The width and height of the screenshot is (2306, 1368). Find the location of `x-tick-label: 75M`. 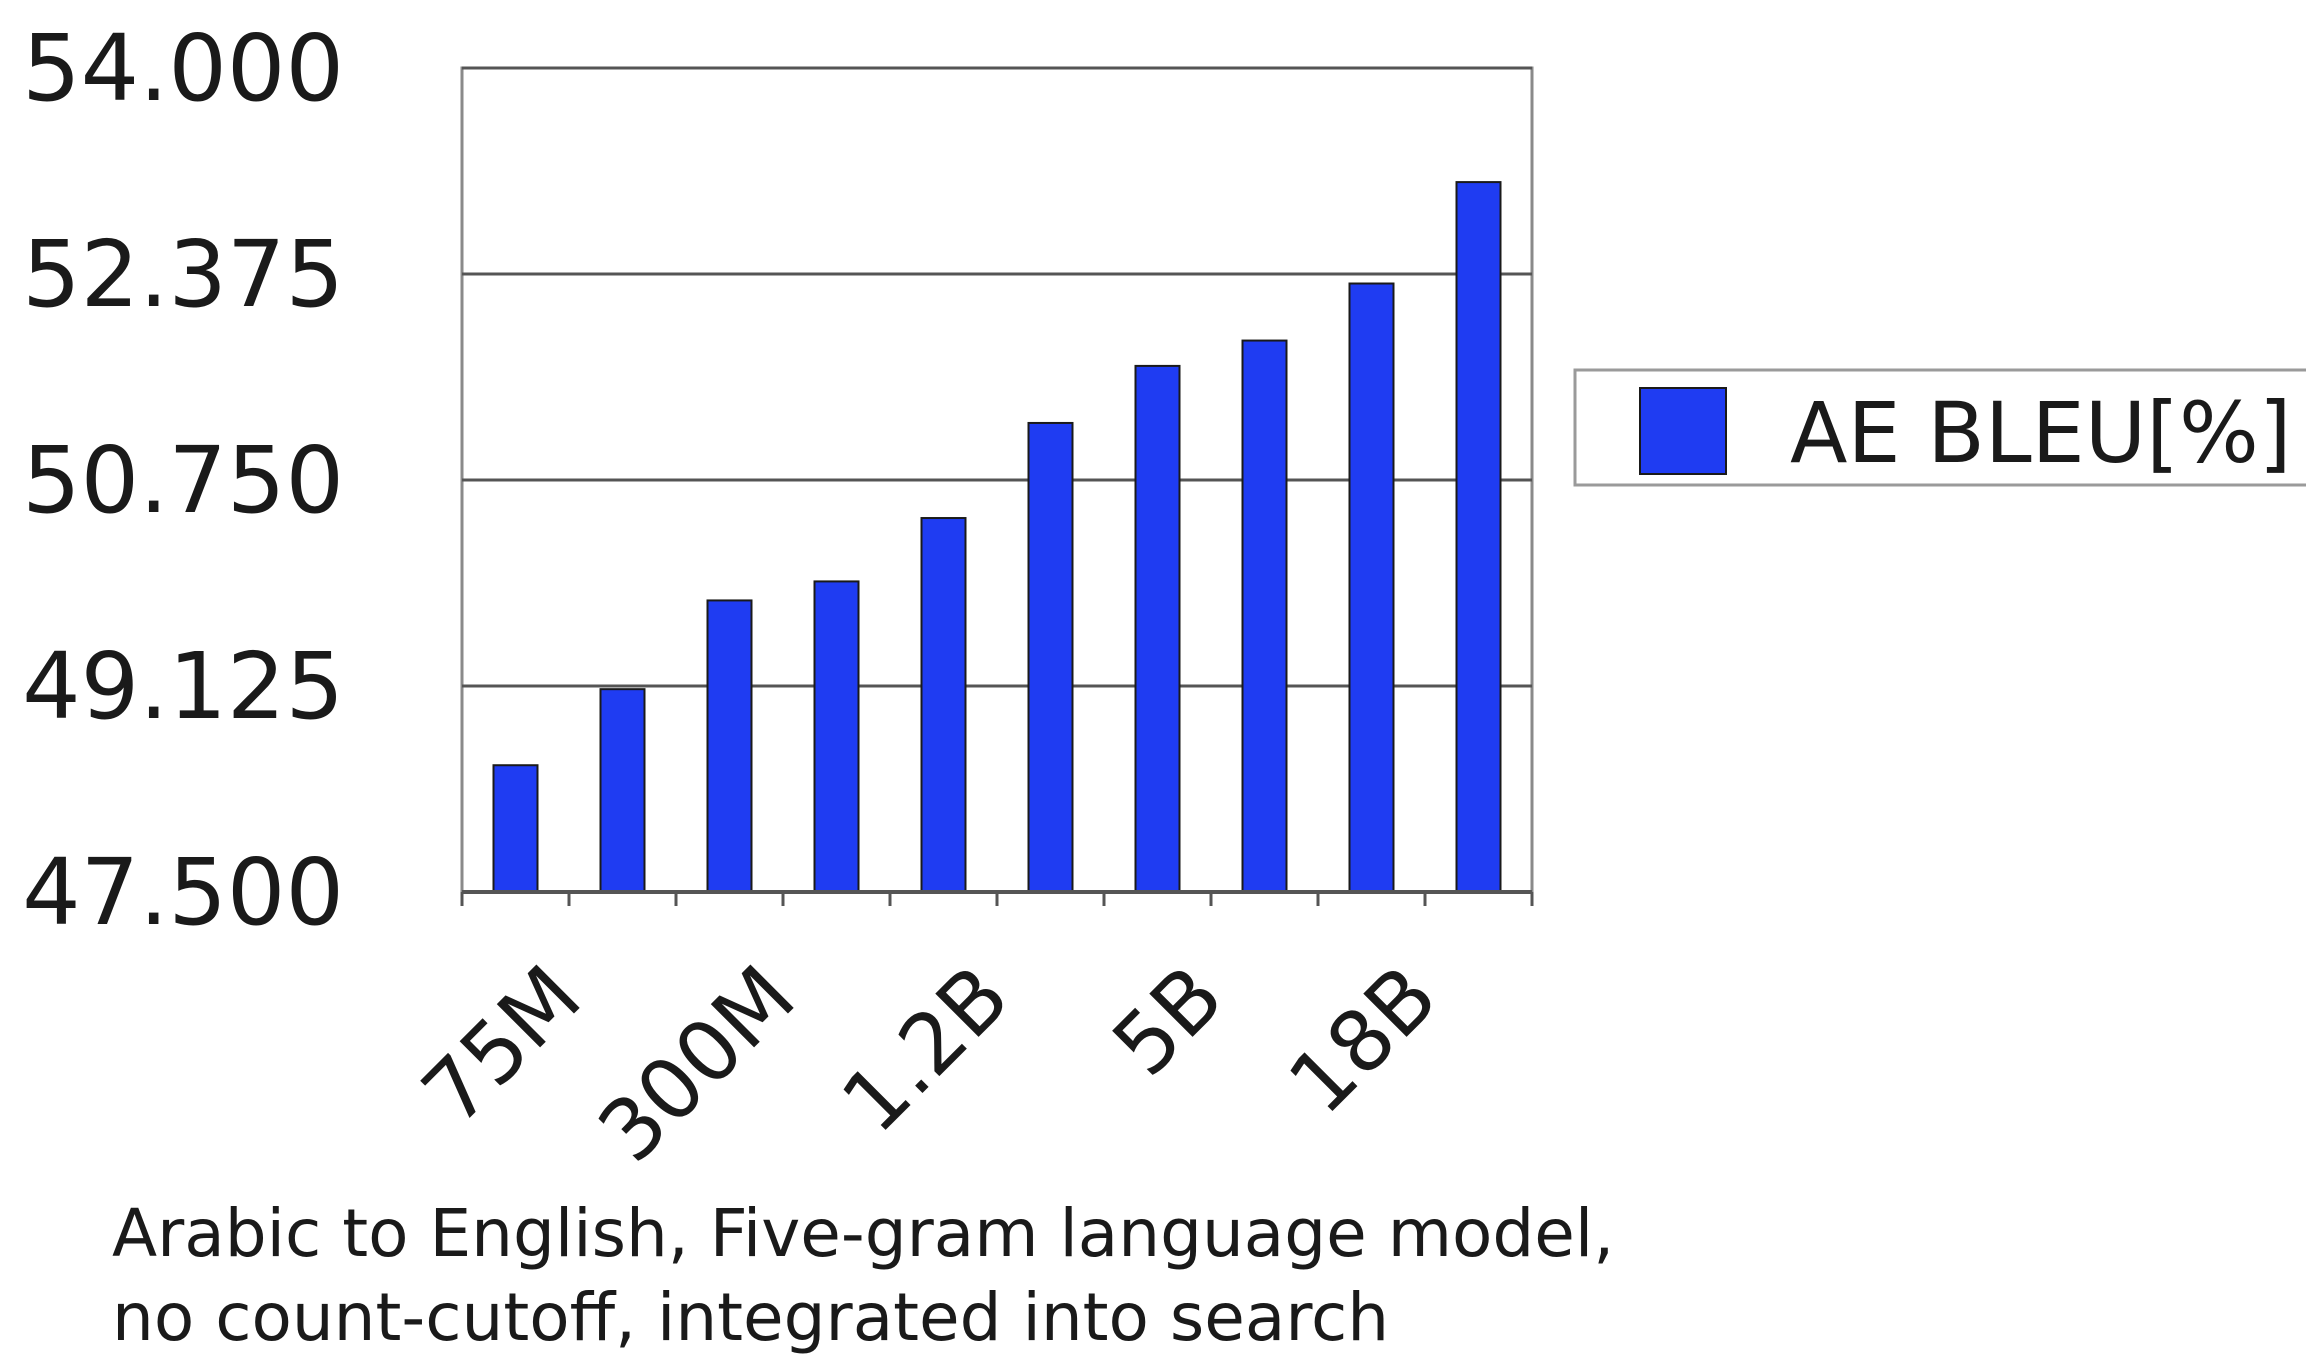

x-tick-label: 75M is located at coordinates (502, 1045).